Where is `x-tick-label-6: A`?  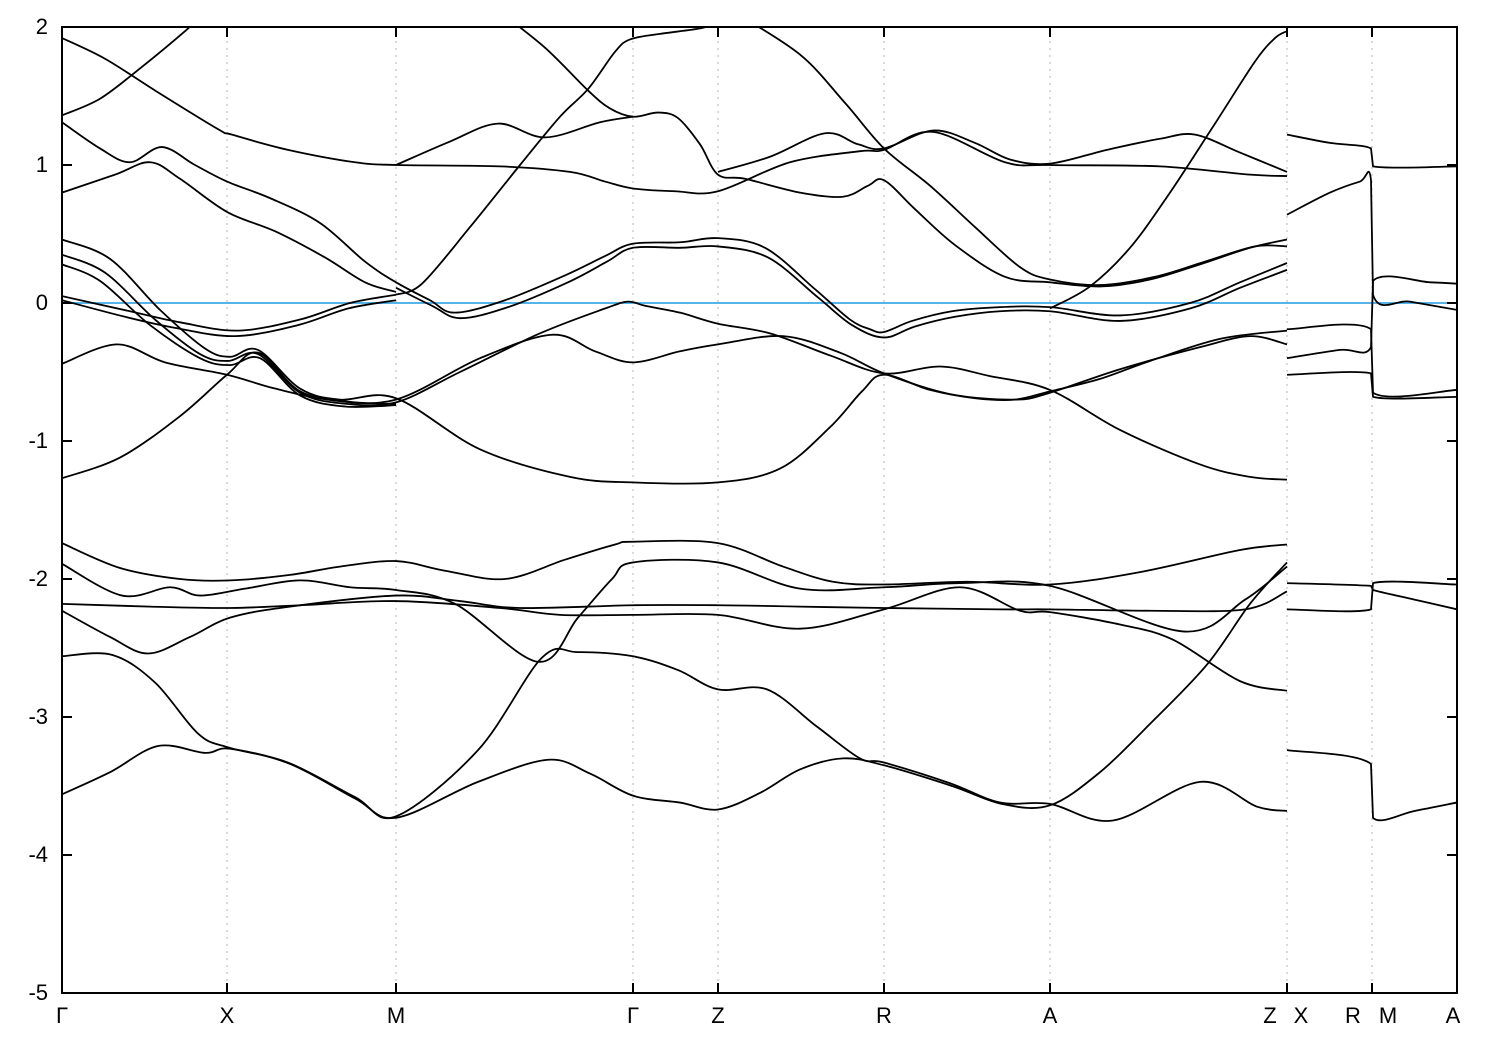
x-tick-label-6: A is located at coordinates (1050, 1015).